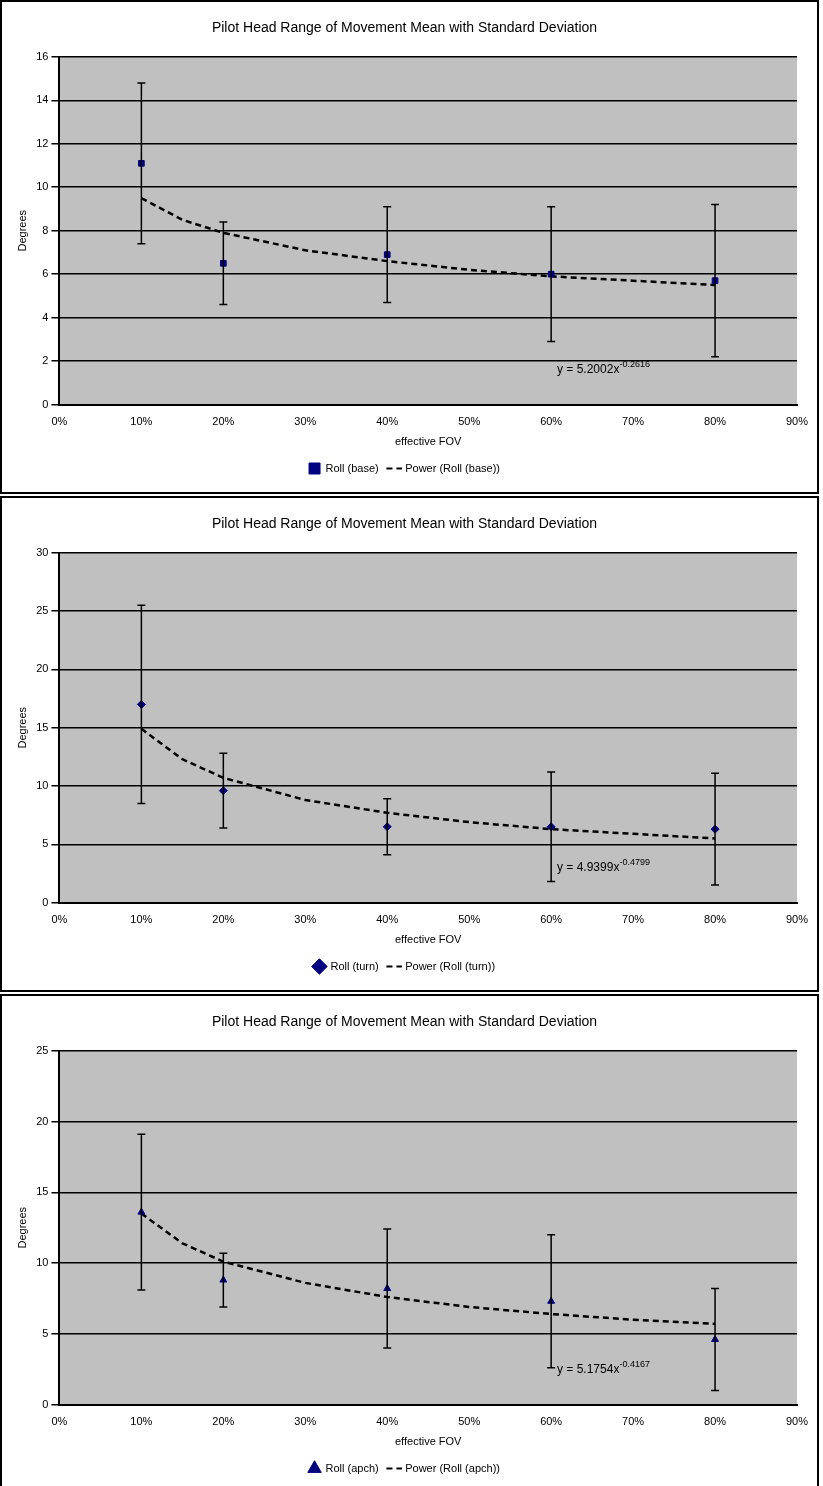  Describe the element at coordinates (45, 360) in the screenshot. I see `y-tick-label: 2` at that location.